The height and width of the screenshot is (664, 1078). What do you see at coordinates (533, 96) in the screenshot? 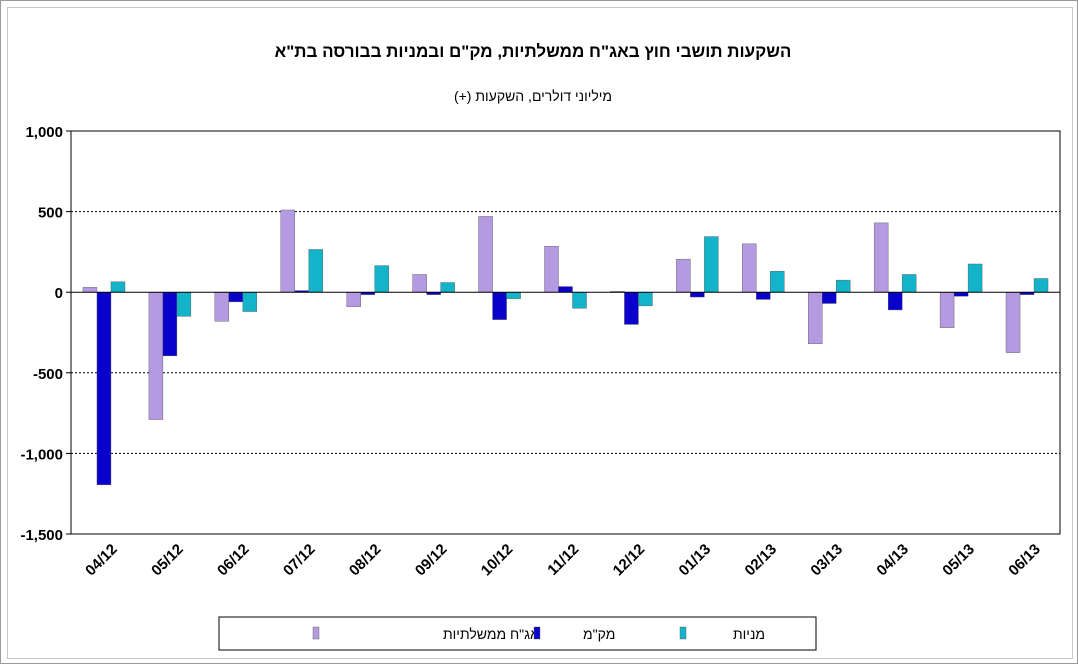
I see `chart-subtitle: מיליוני דולרים, השקעות (+)` at bounding box center [533, 96].